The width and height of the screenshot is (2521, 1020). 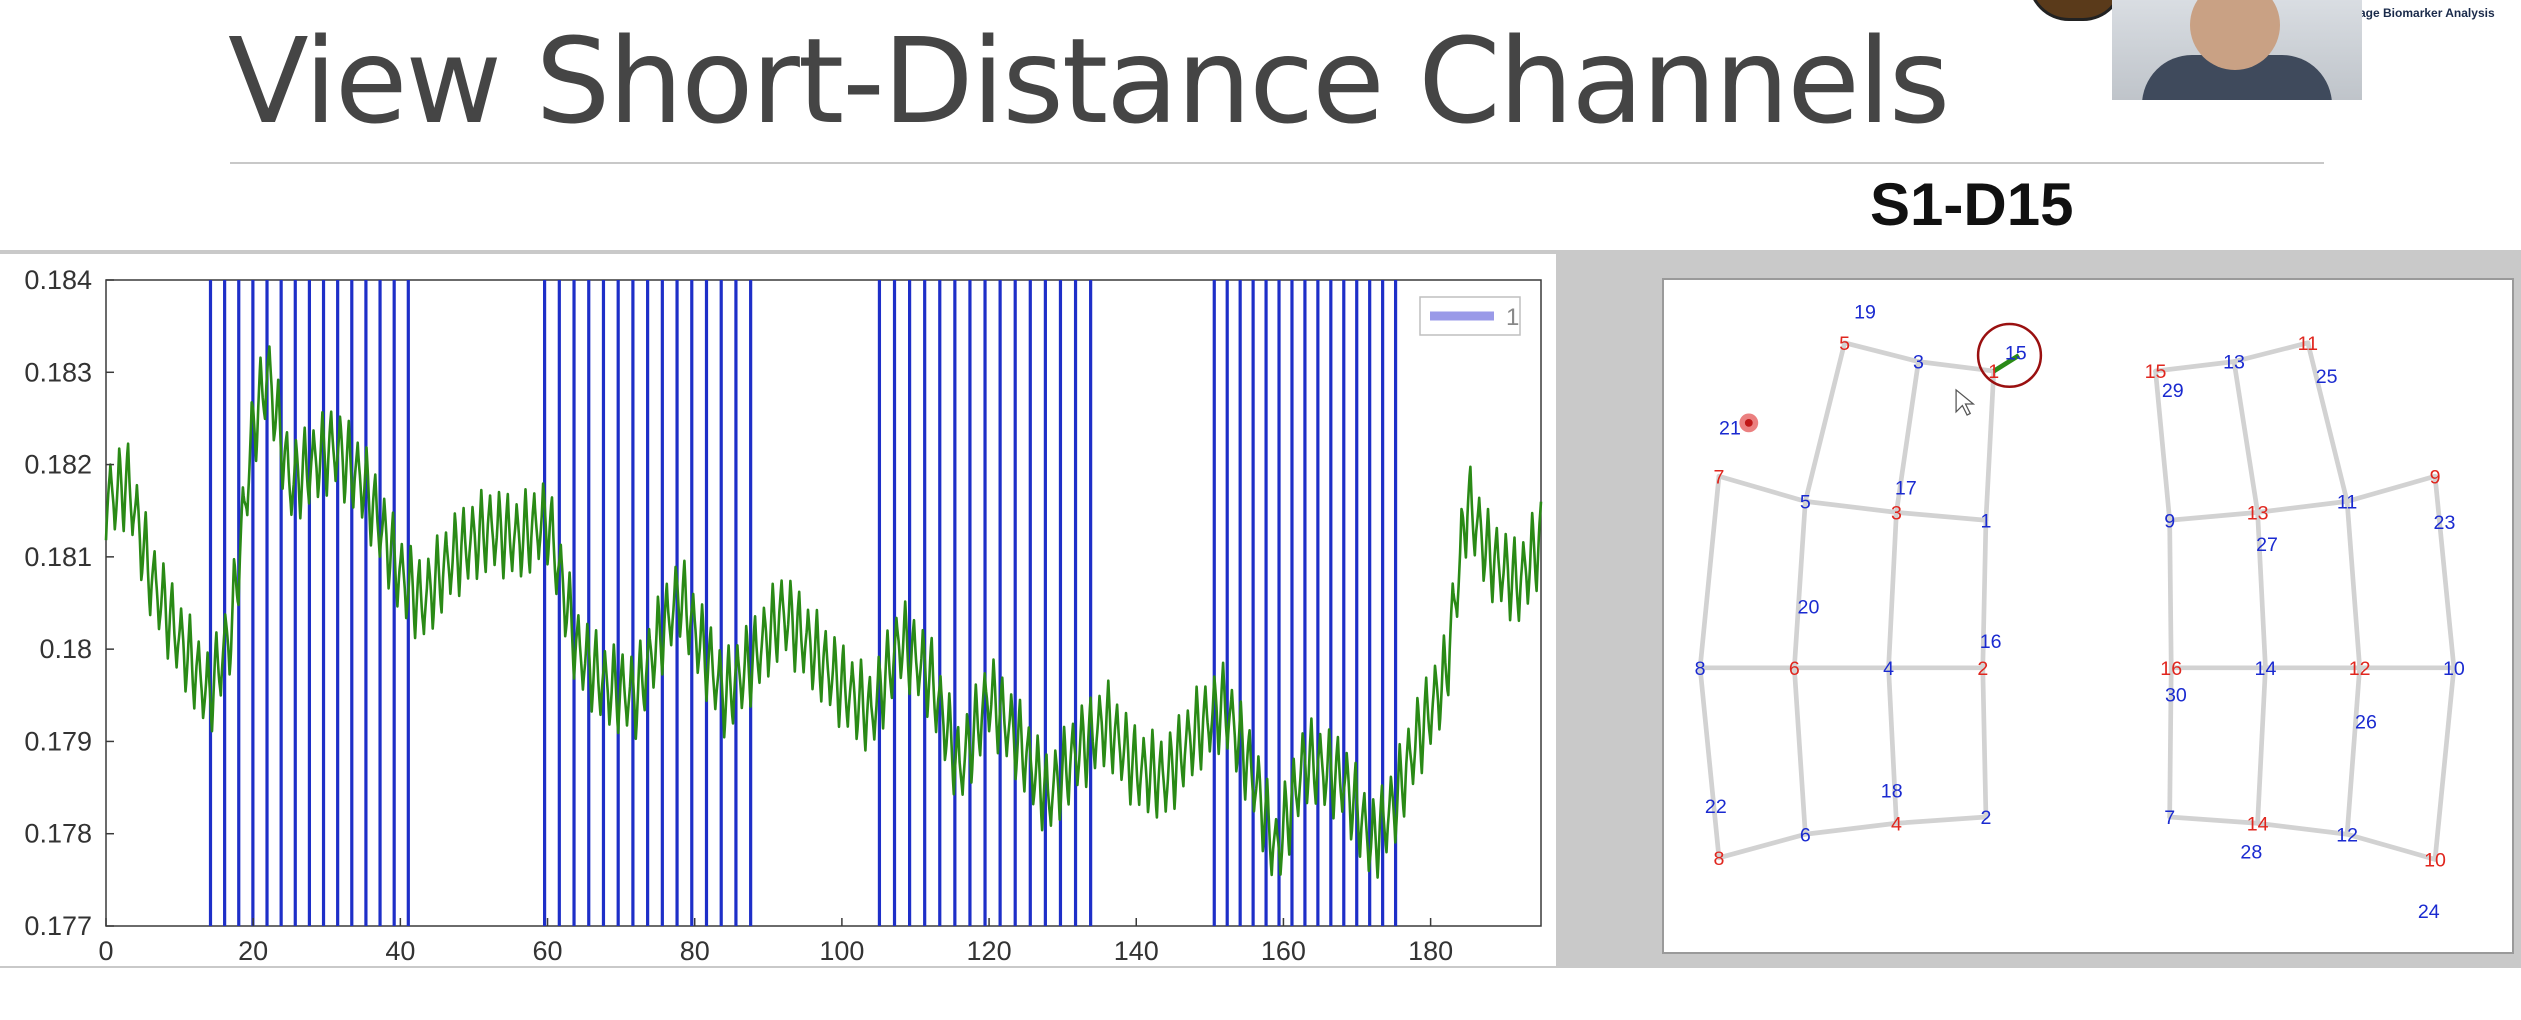 I want to click on detector-optode-label: 21, so click(x=1730, y=429).